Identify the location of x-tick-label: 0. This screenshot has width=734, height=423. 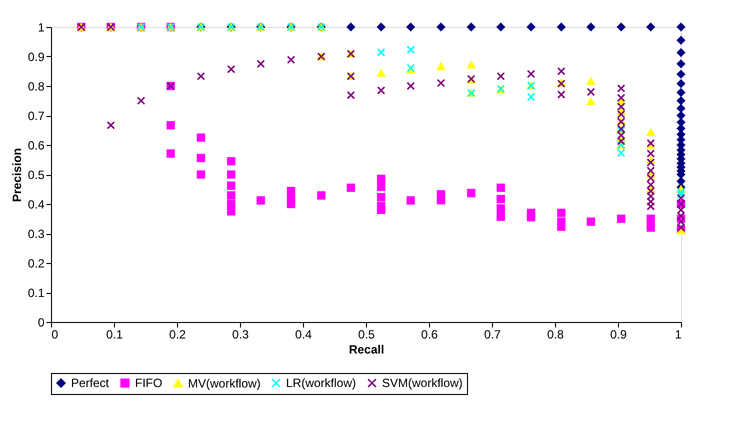
(55, 335).